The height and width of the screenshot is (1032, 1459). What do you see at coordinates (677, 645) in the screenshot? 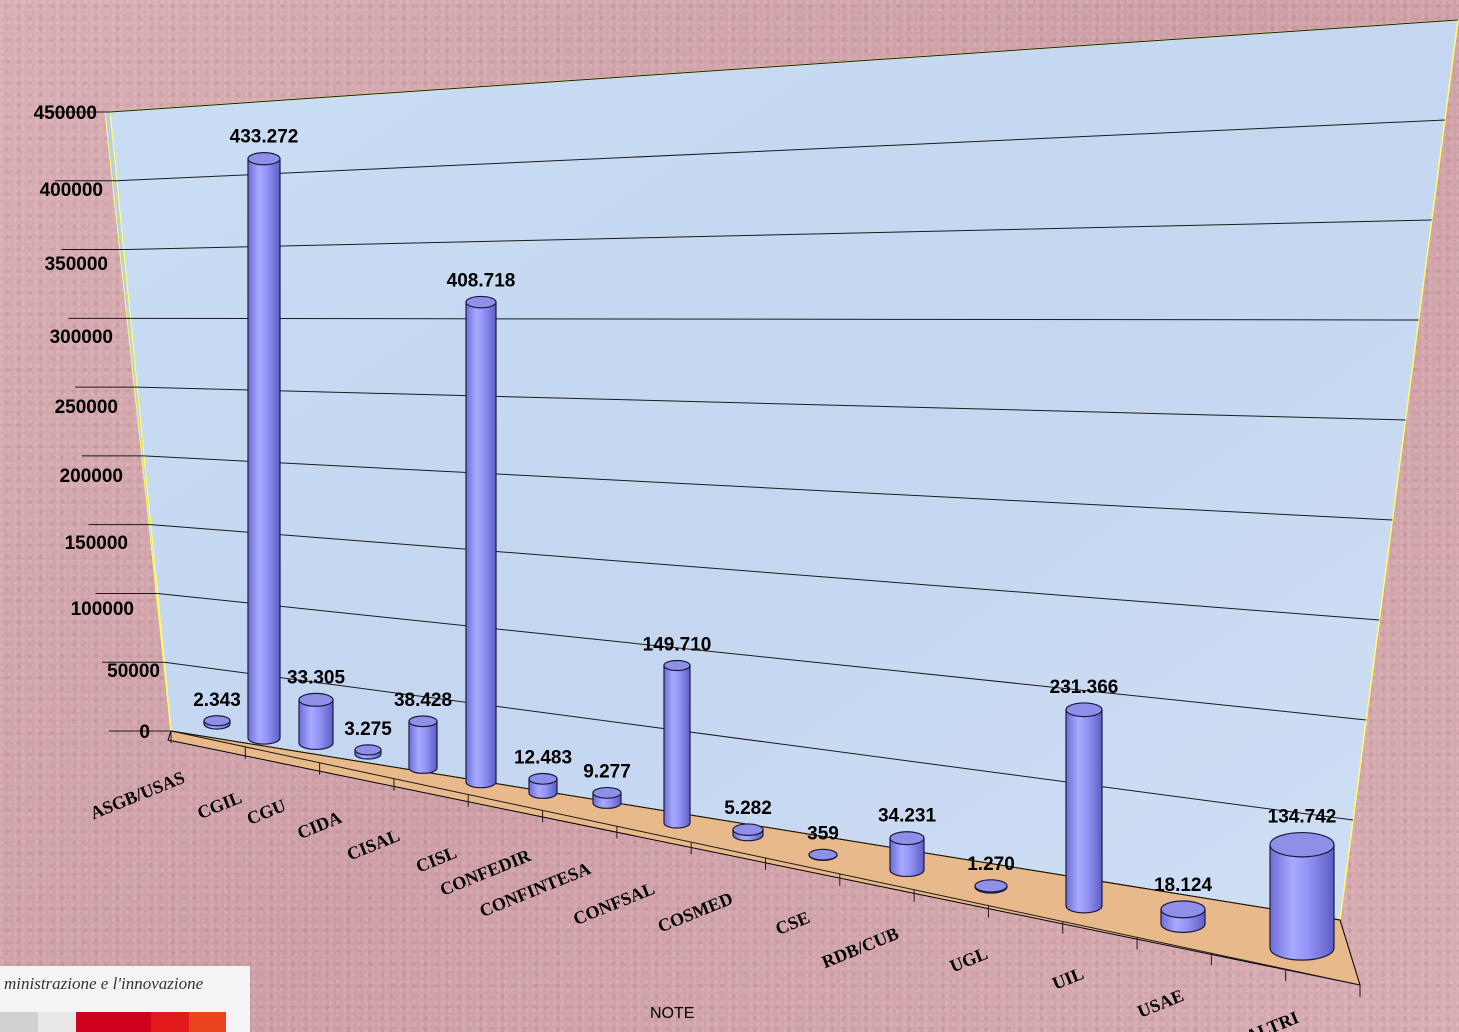
I see `data-label: 149.710` at bounding box center [677, 645].